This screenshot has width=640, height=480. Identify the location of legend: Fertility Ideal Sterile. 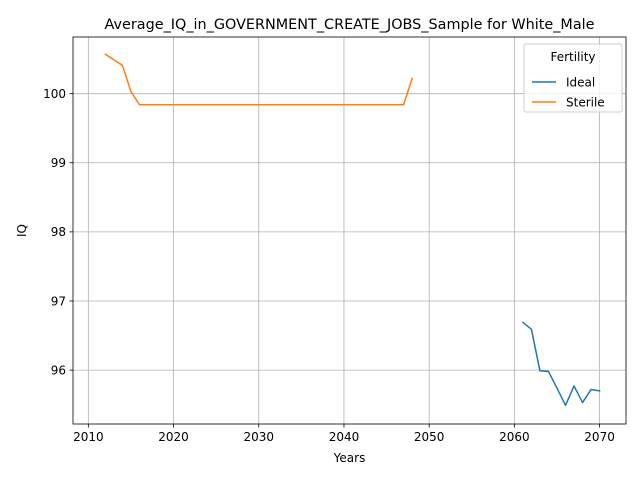
(573, 78).